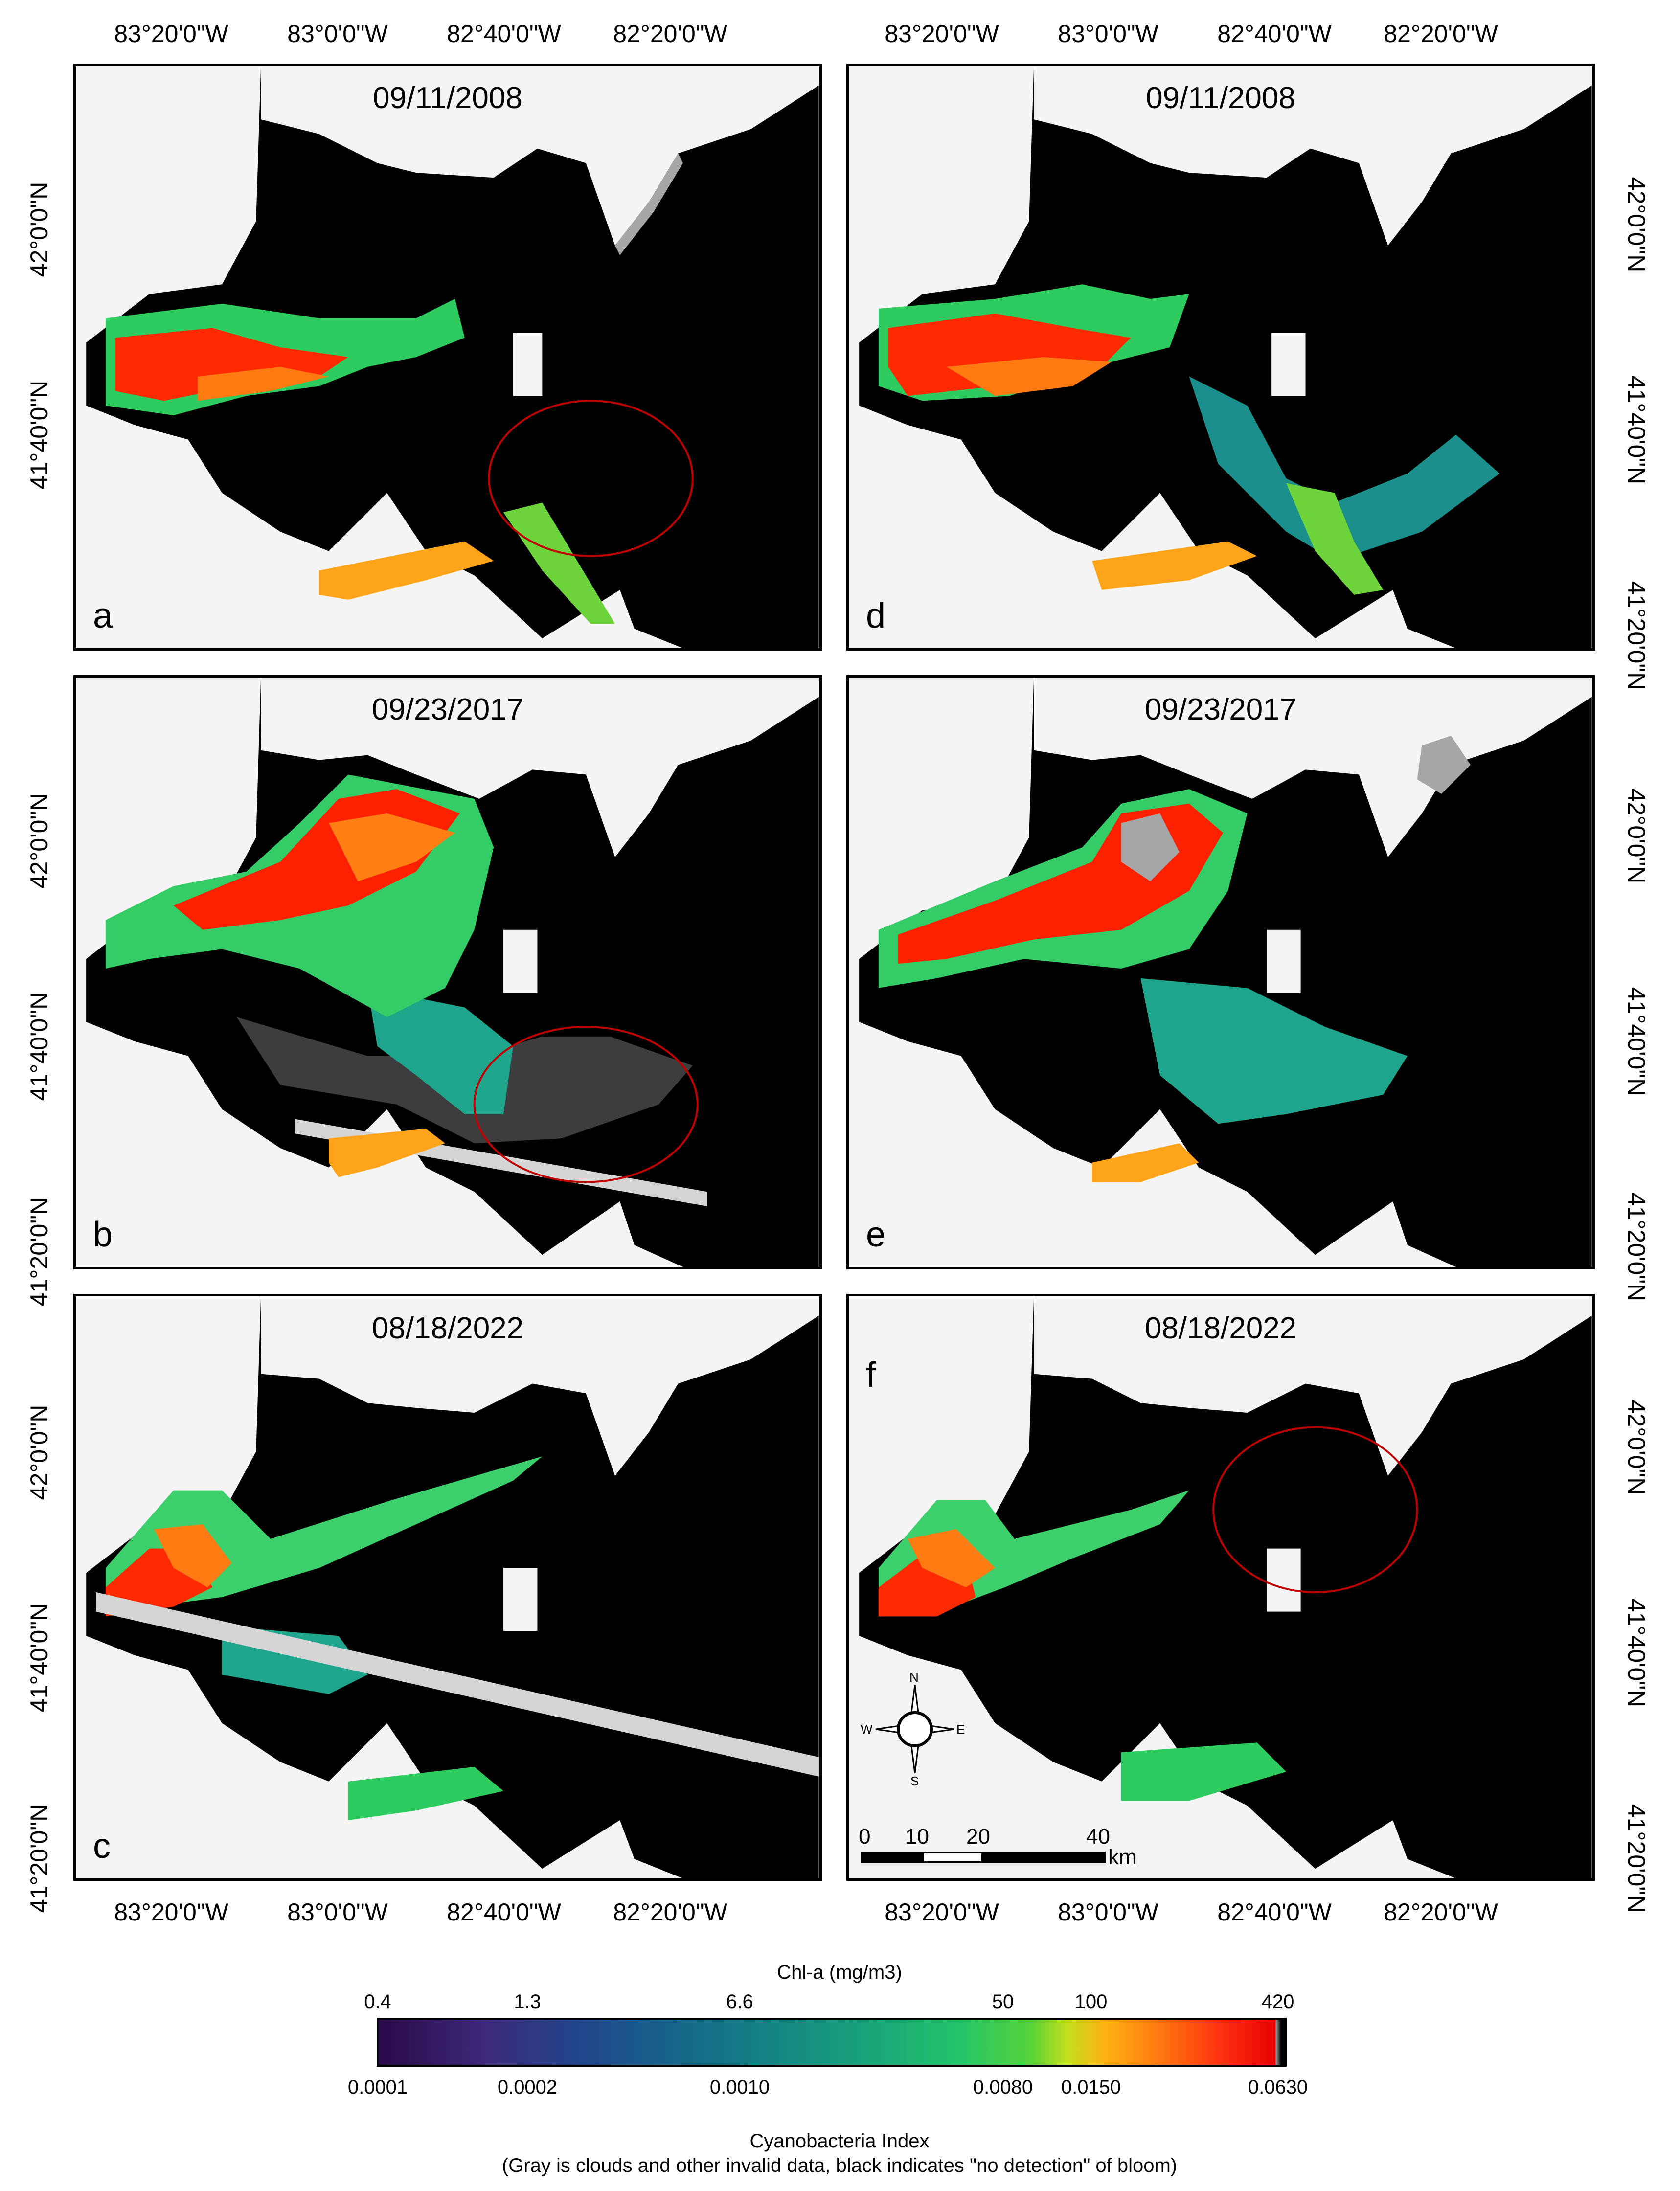 This screenshot has height=2191, width=1680. I want to click on colorbar-bottom-tick: 0.0010, so click(739, 2087).